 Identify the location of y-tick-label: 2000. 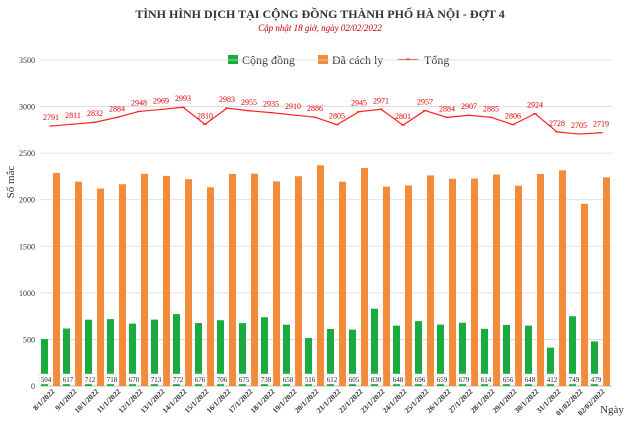
(27, 200).